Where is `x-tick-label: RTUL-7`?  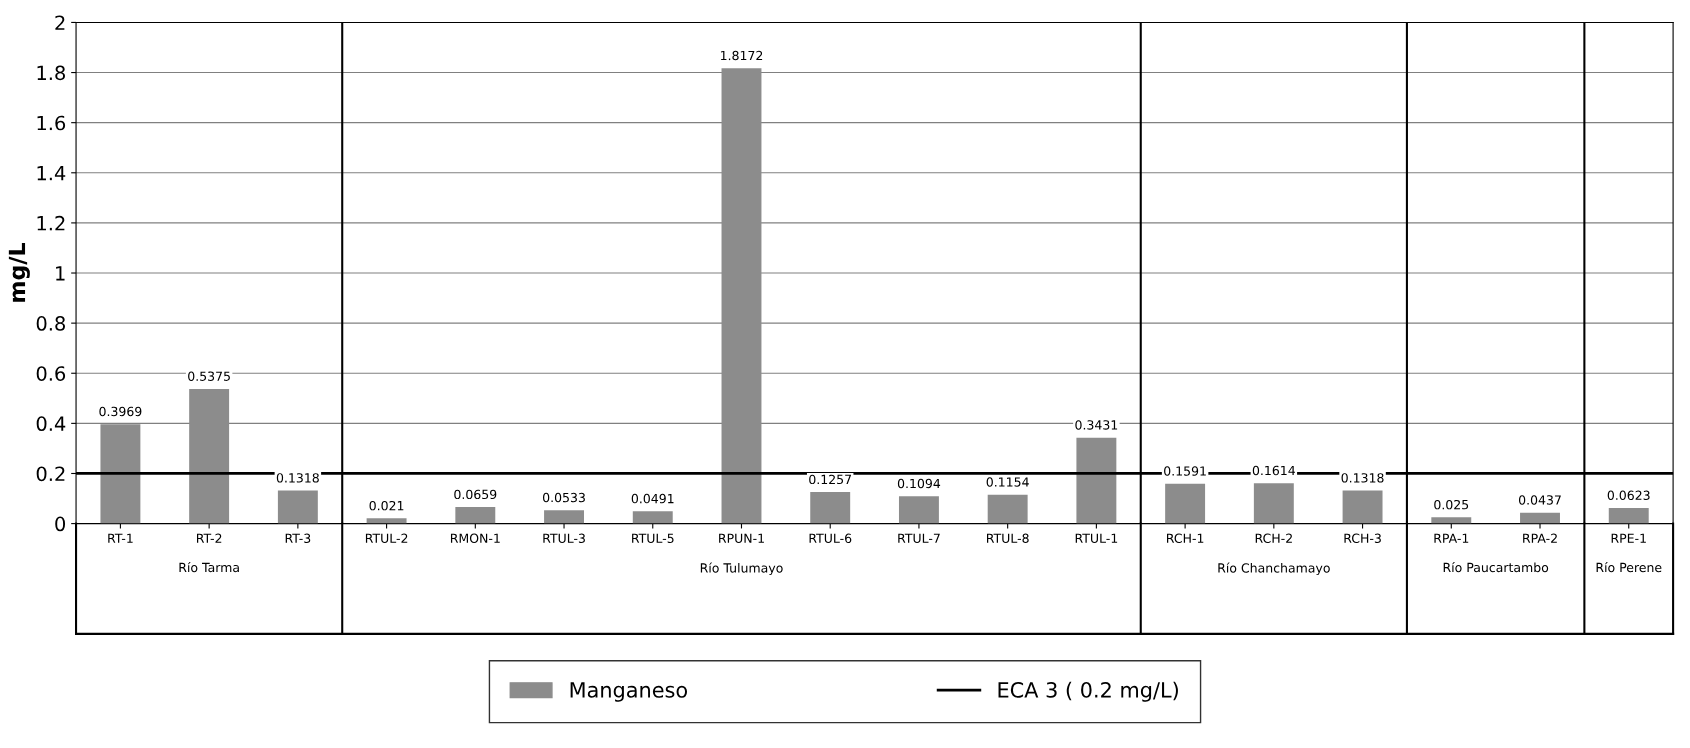
x-tick-label: RTUL-7 is located at coordinates (919, 538).